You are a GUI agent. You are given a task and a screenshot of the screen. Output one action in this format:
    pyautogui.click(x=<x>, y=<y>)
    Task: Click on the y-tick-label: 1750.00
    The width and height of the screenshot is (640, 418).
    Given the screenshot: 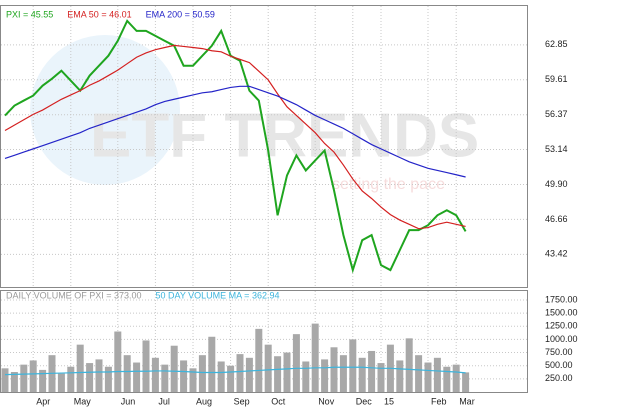 What is the action you would take?
    pyautogui.click(x=561, y=299)
    